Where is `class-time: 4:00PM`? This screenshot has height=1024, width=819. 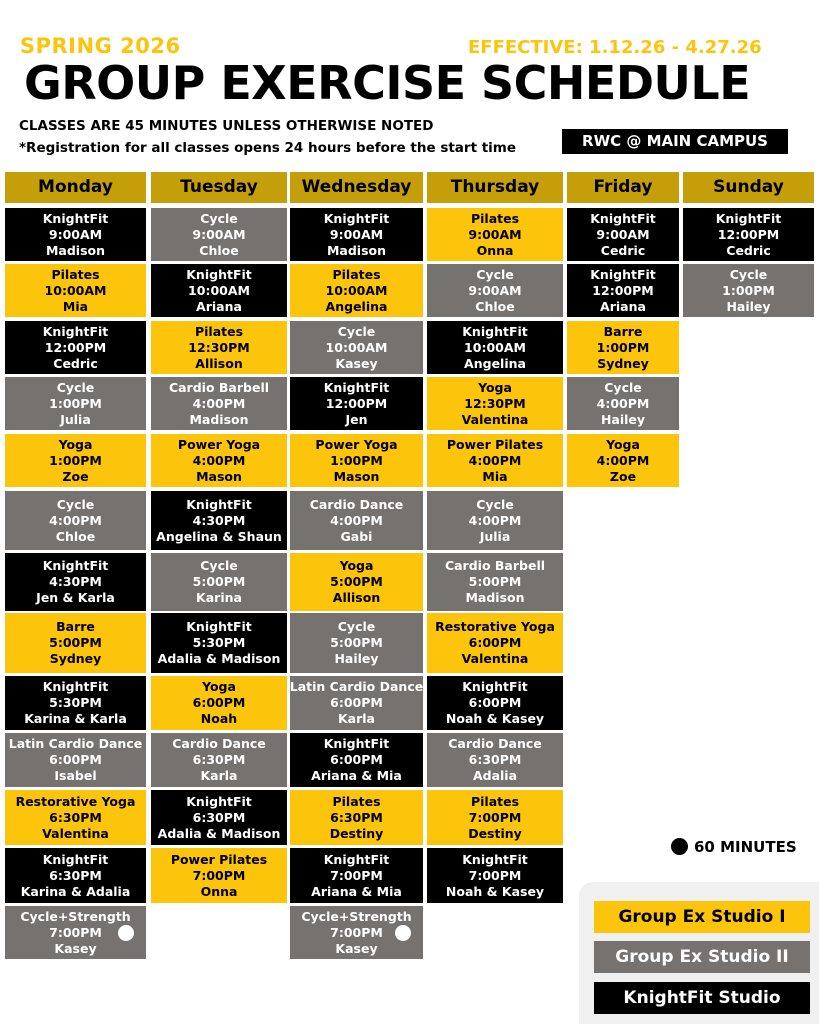 class-time: 4:00PM is located at coordinates (623, 403).